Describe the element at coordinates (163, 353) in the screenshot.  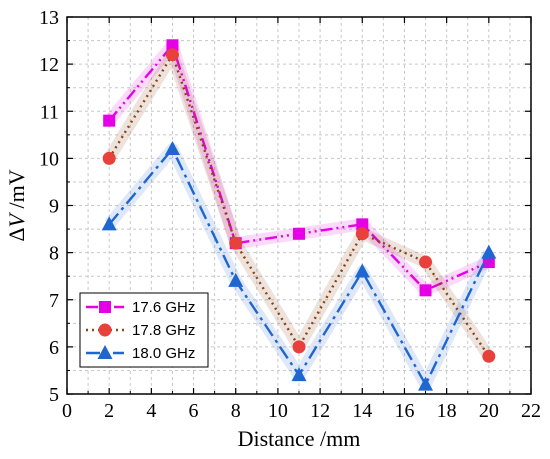
I see `legend-label: 18.0 GHz` at that location.